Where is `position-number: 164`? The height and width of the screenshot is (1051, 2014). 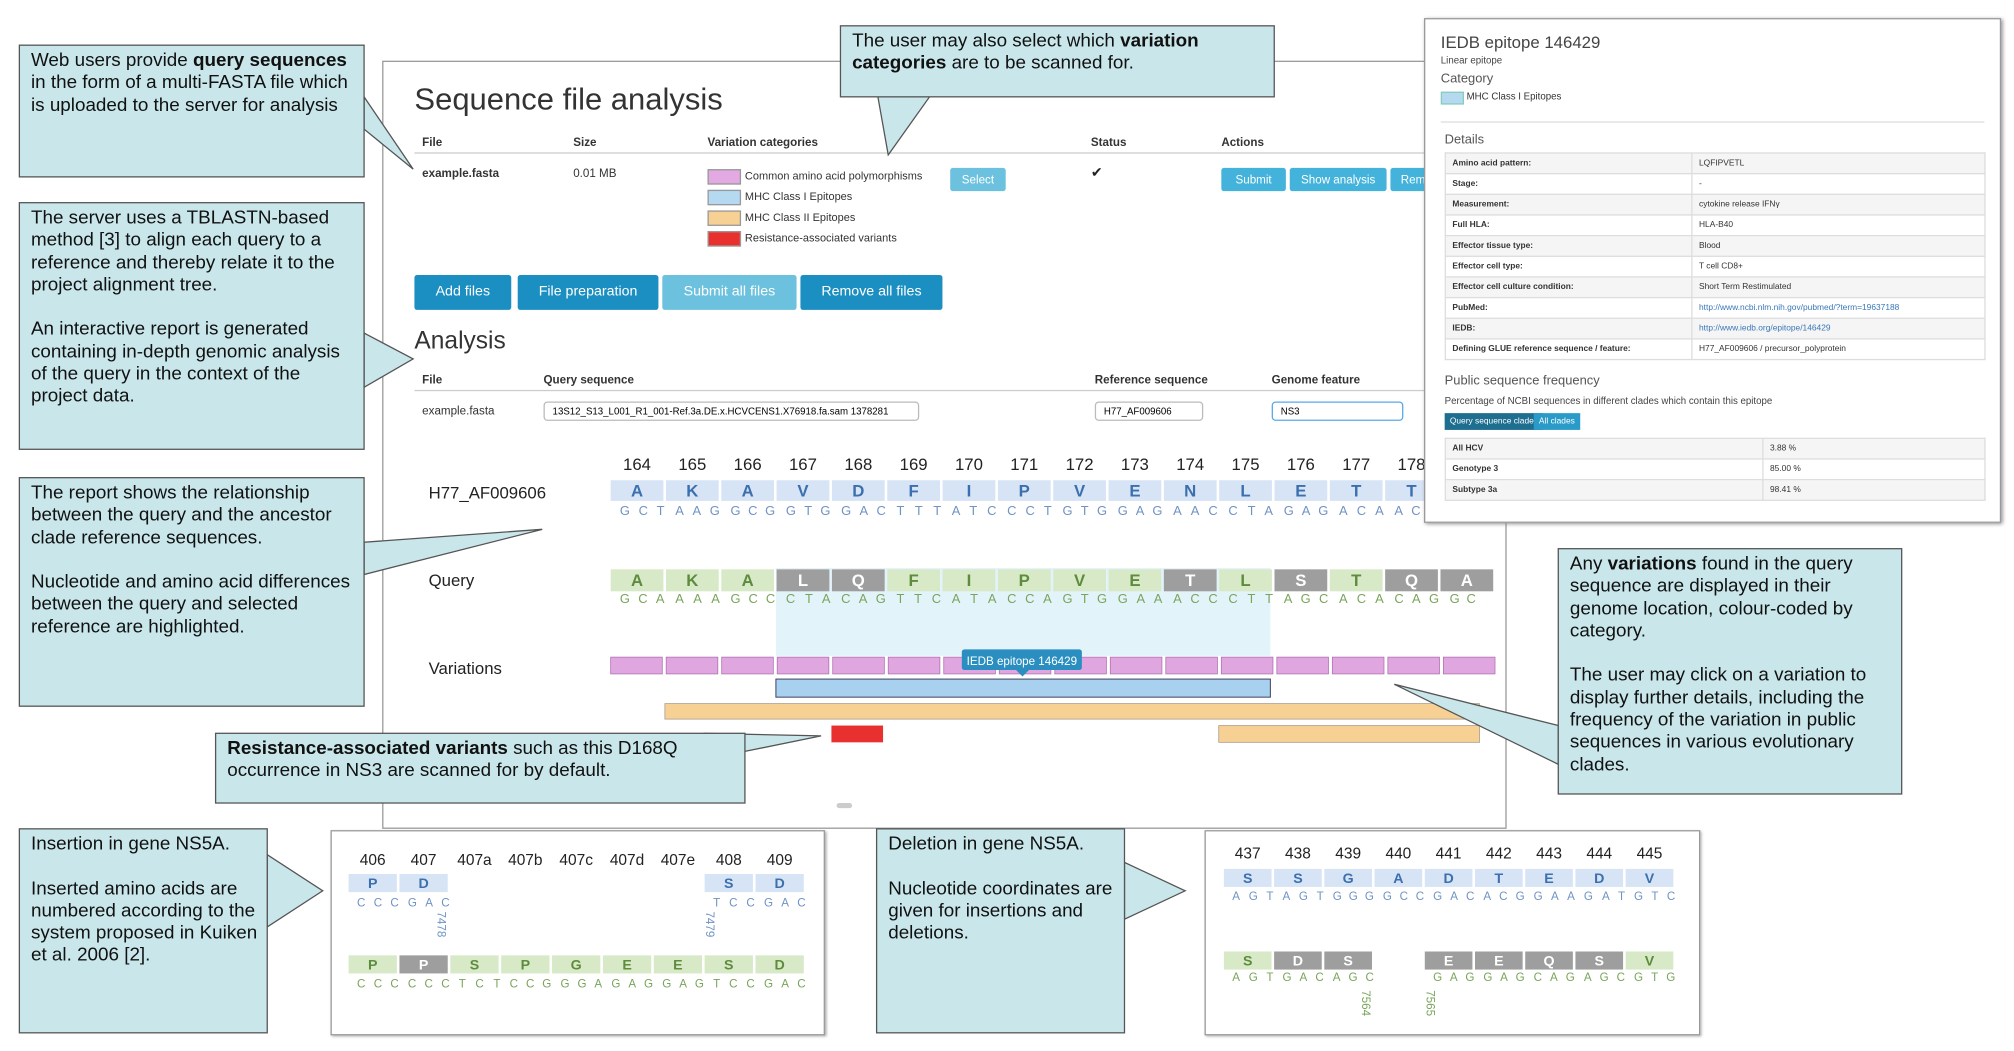
position-number: 164 is located at coordinates (637, 464).